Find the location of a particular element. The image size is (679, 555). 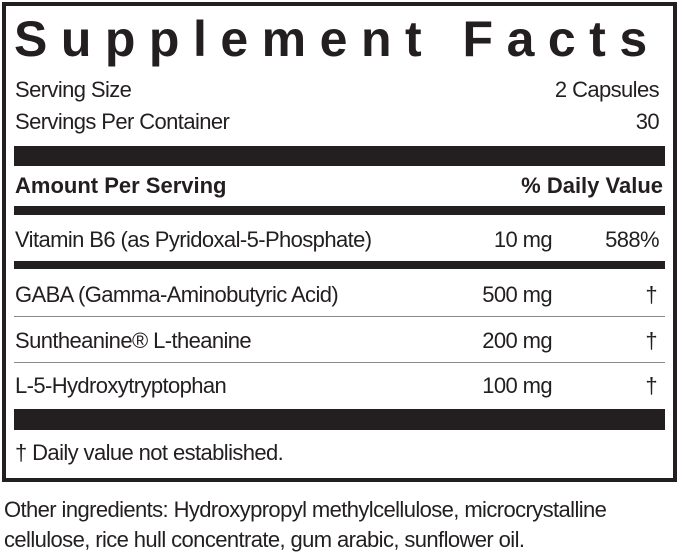

daily-value-header: % Daily Value is located at coordinates (592, 185).